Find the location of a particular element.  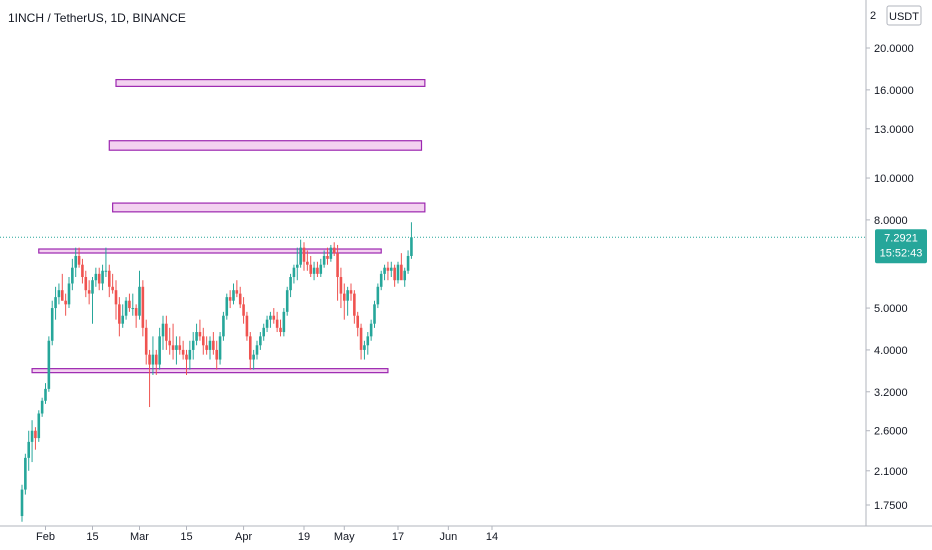

time-tick-4: Apr is located at coordinates (243, 537).